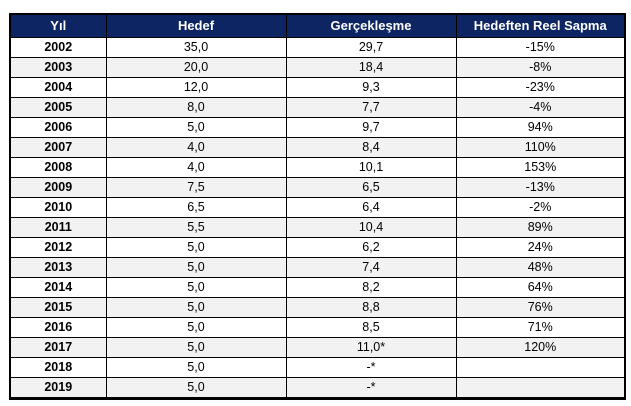  I want to click on sapma-cell: -15%, so click(540, 47).